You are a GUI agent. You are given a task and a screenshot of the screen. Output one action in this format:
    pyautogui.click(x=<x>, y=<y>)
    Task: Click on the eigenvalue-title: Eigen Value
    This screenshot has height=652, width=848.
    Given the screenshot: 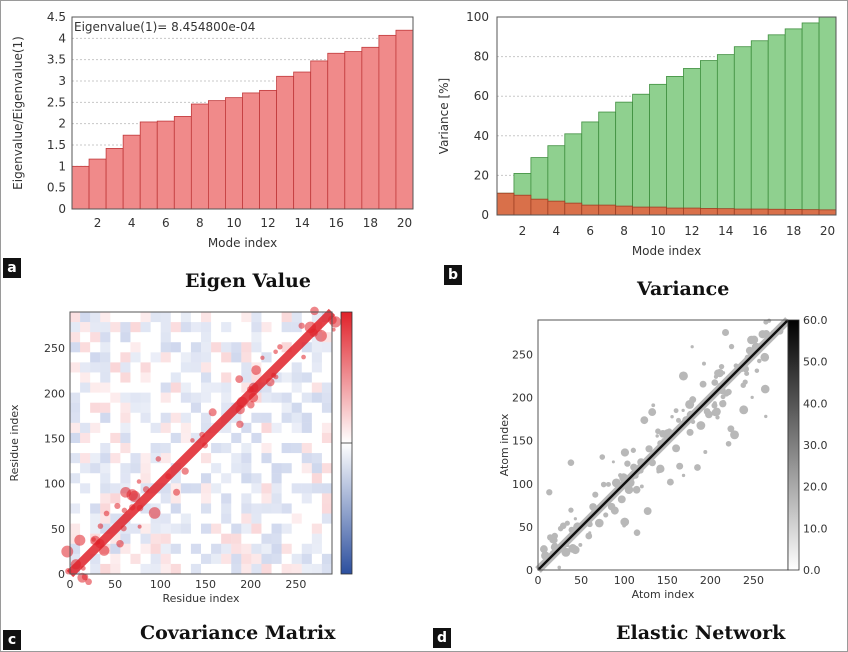 What is the action you would take?
    pyautogui.click(x=248, y=281)
    